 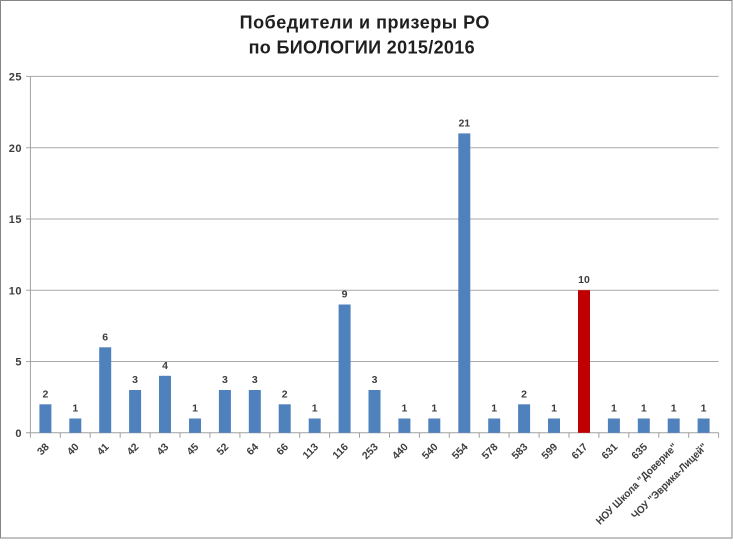 I want to click on svg-text: 5, so click(x=18, y=363).